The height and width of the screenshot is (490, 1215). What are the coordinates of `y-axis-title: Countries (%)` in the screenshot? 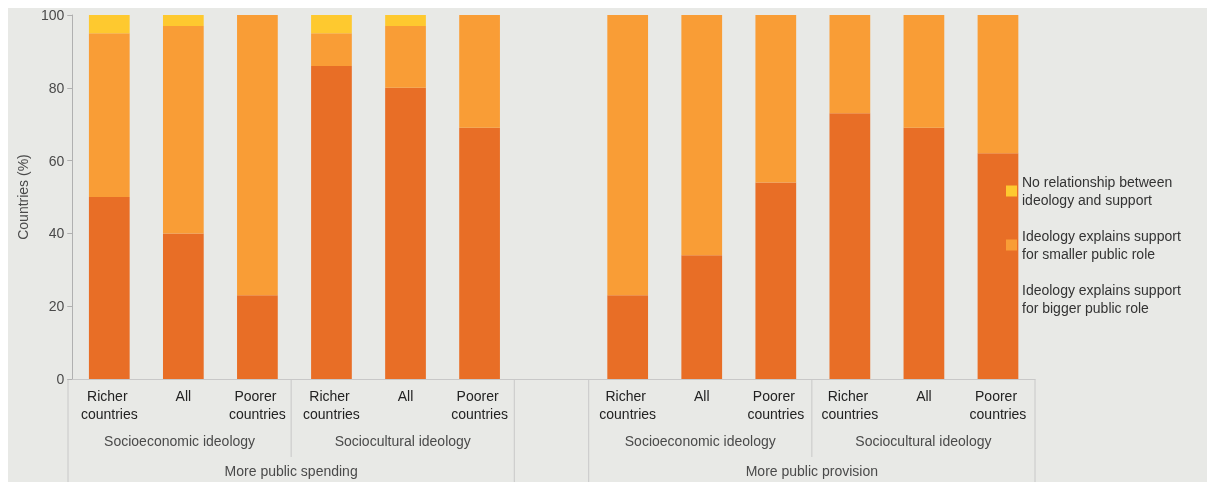 It's located at (23, 197).